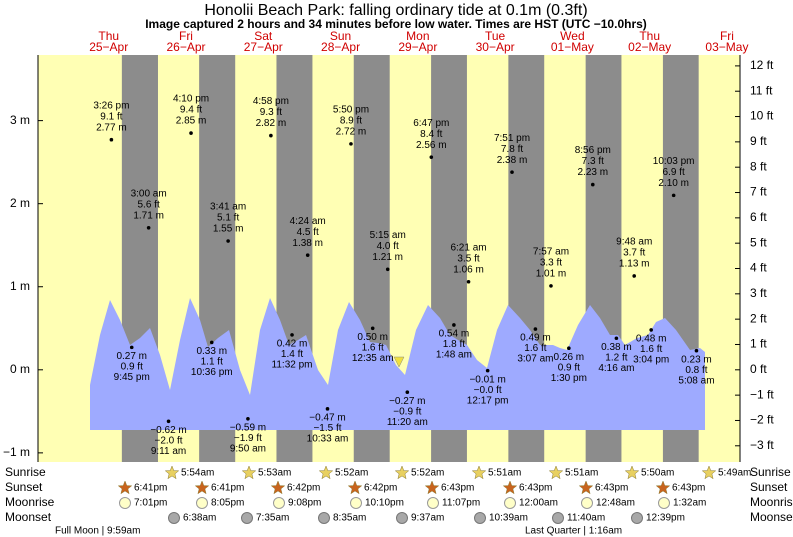  Describe the element at coordinates (272, 518) in the screenshot. I see `row-time: 7:35am` at that location.